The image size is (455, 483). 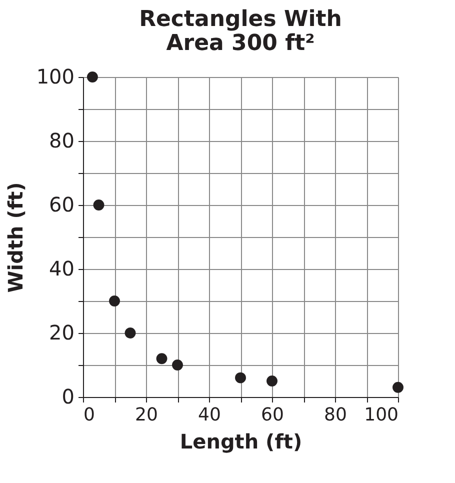 What do you see at coordinates (240, 31) in the screenshot?
I see `chart-title: Rectangles With Area 300 ft²` at bounding box center [240, 31].